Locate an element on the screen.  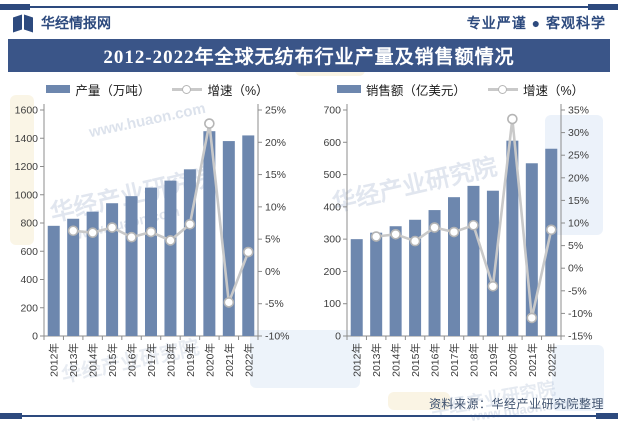
bottom-divider is located at coordinates (309, 416).